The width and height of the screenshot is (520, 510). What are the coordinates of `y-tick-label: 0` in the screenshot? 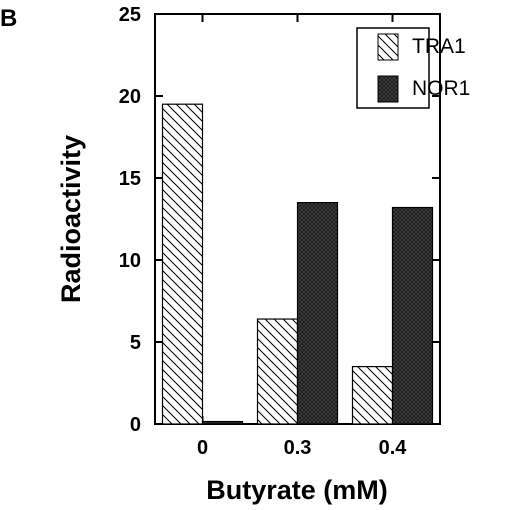 It's located at (135, 425).